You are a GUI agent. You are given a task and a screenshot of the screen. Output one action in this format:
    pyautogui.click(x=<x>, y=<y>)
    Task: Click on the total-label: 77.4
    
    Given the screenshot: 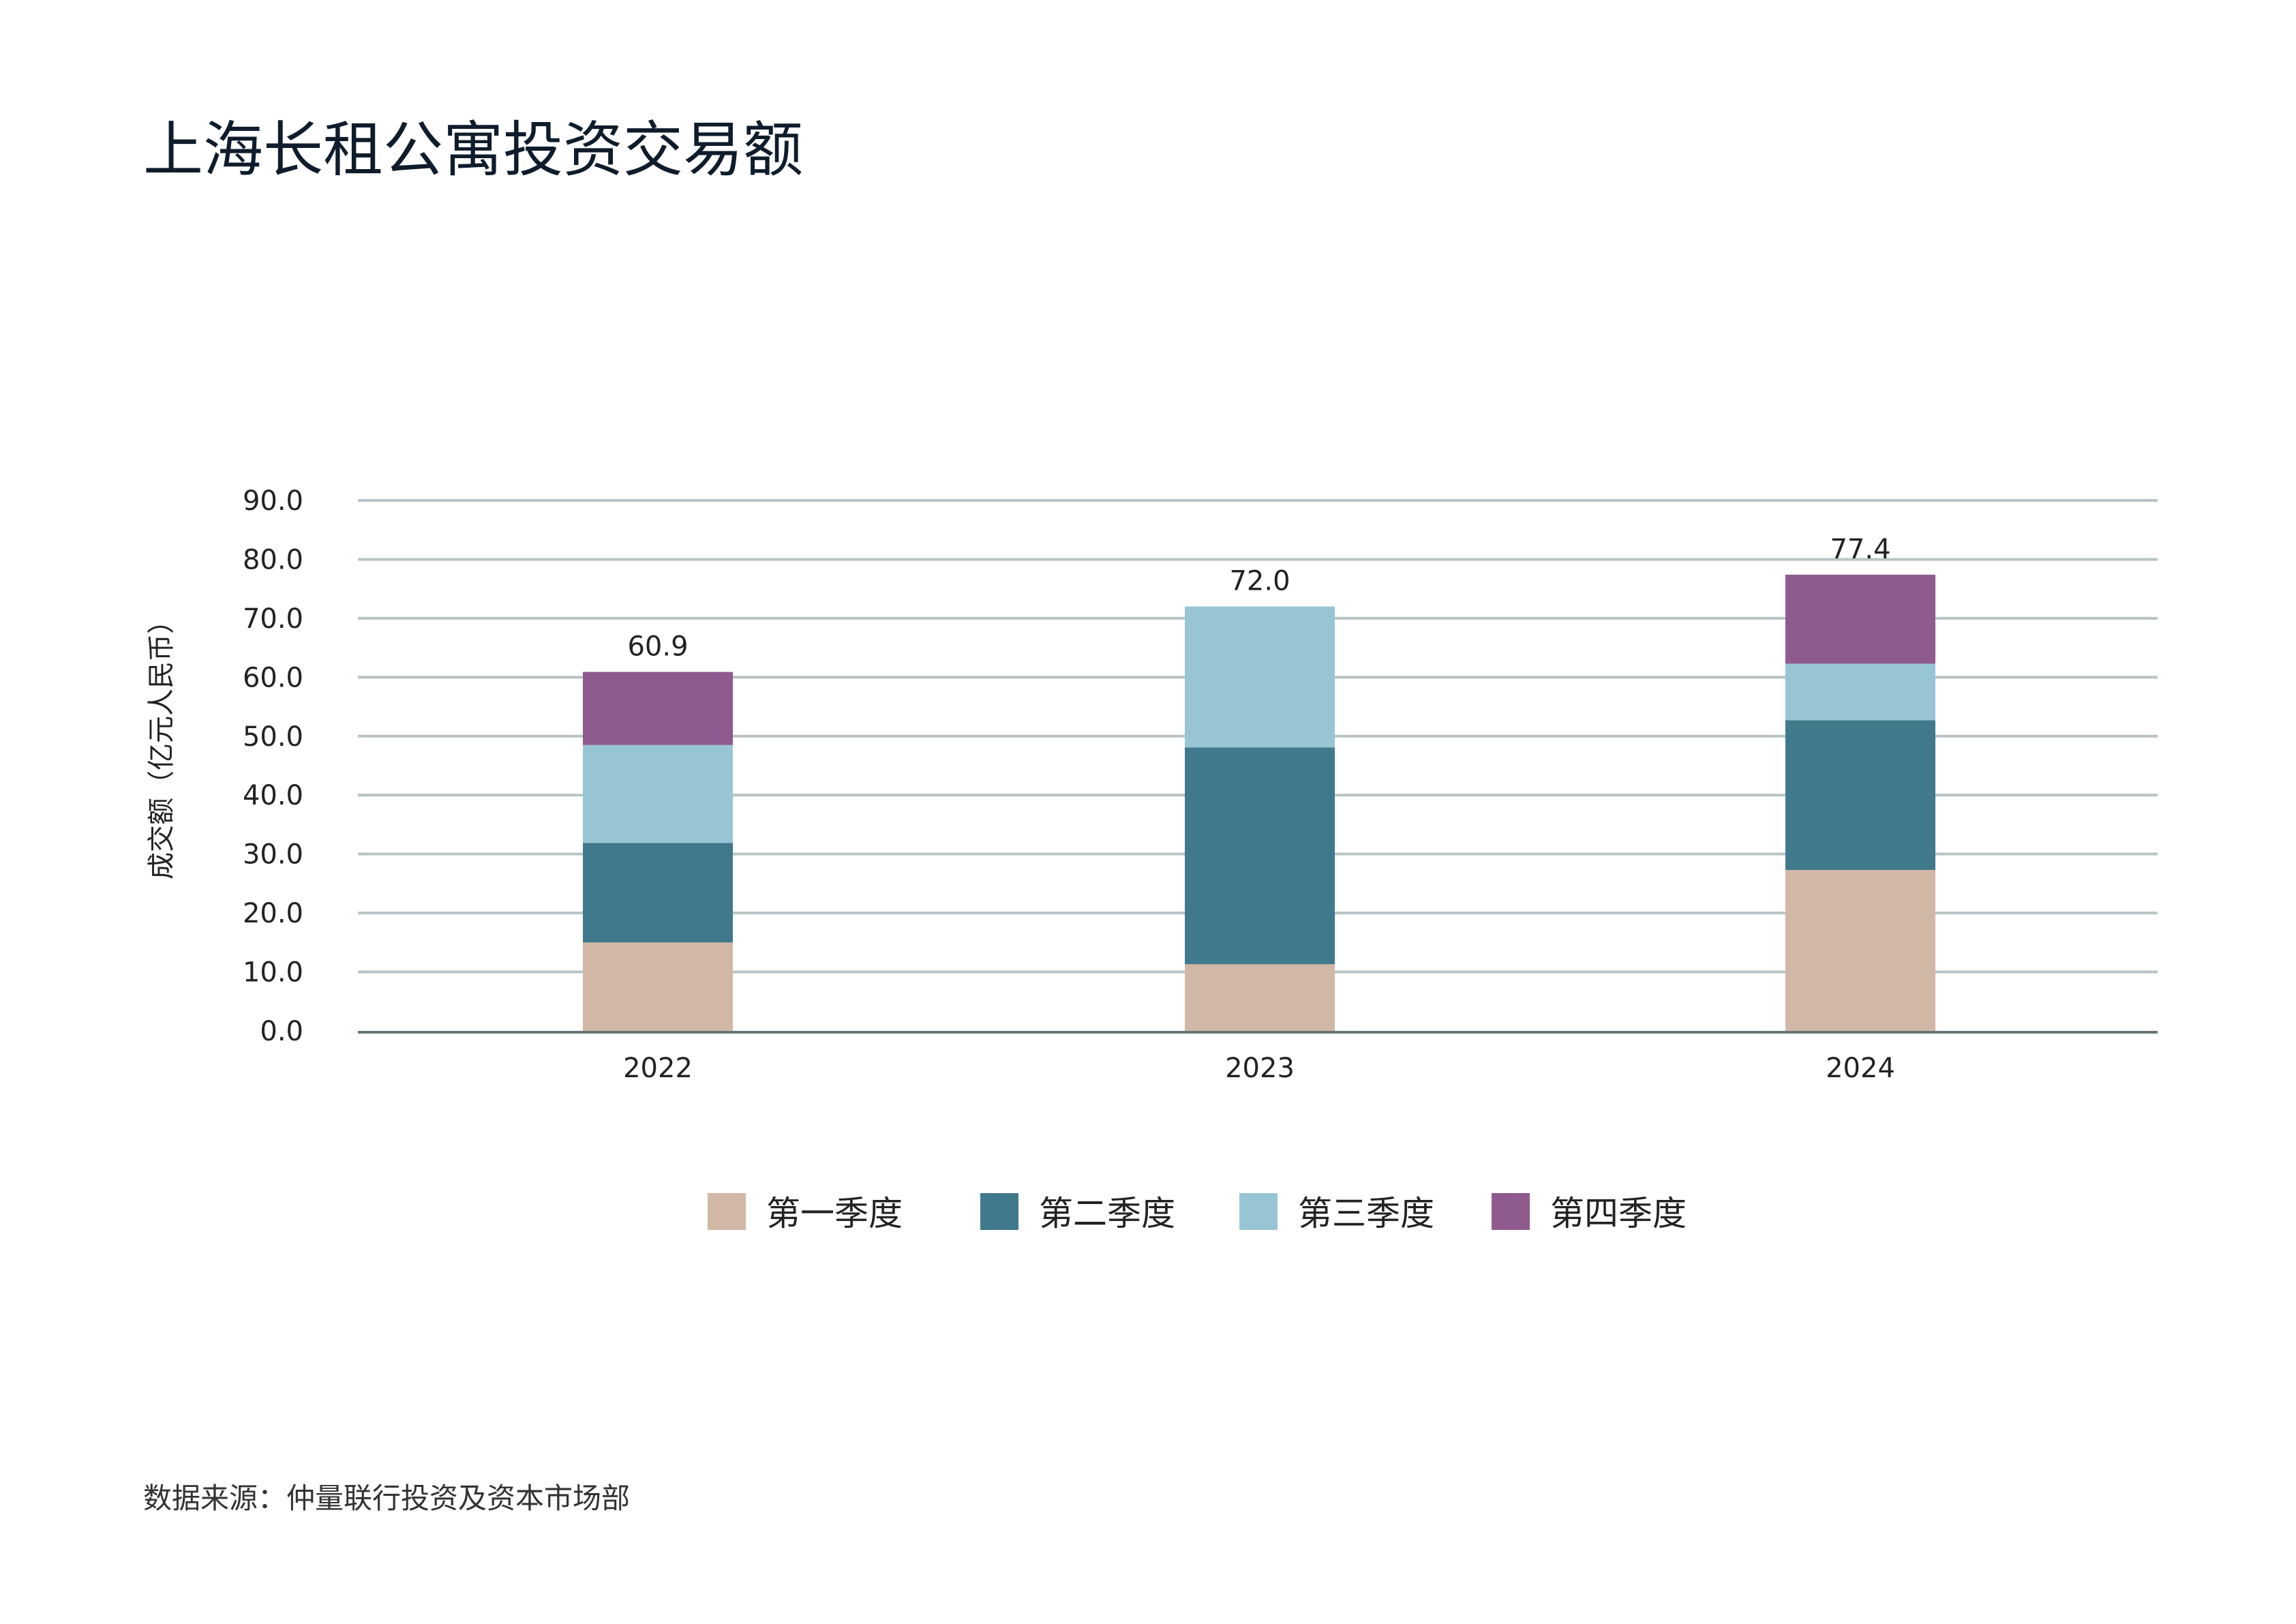 What is the action you would take?
    pyautogui.click(x=1860, y=549)
    